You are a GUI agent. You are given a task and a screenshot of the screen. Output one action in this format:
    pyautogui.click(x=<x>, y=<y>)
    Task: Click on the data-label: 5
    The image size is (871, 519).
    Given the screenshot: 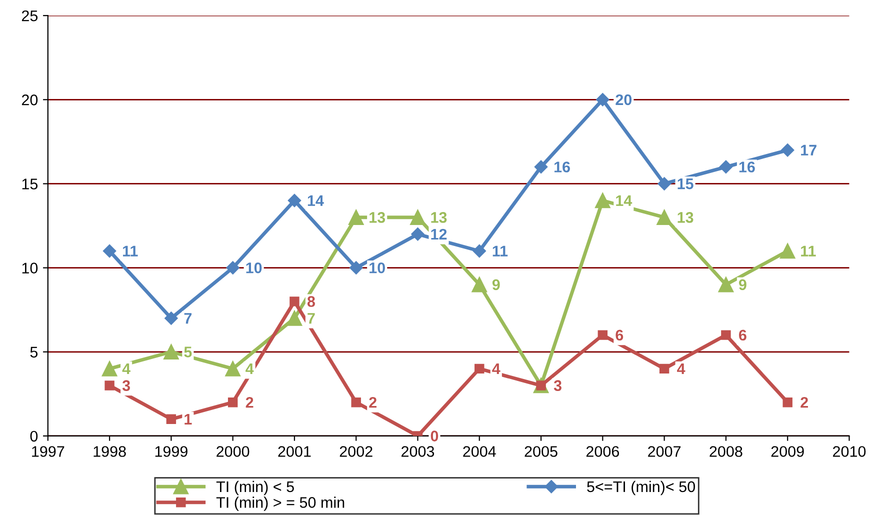 What is the action you would take?
    pyautogui.click(x=188, y=352)
    